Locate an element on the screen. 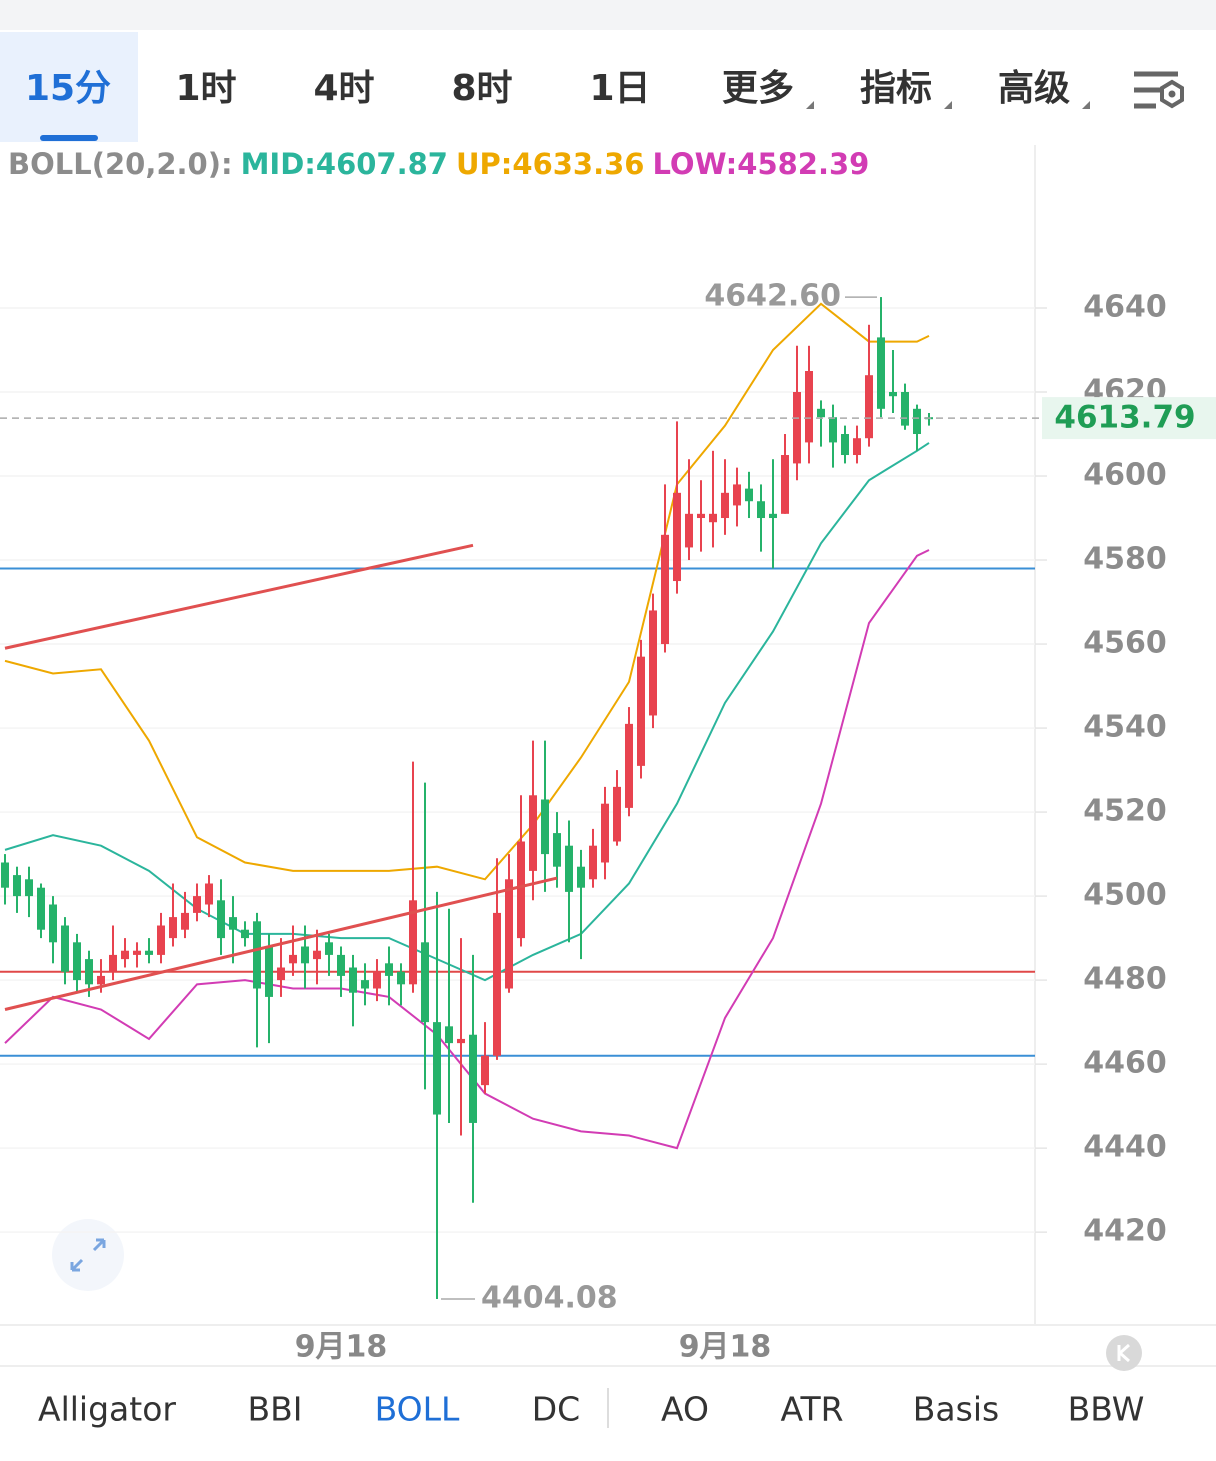 This screenshot has width=1216, height=1461. expand-button is located at coordinates (88, 1255).